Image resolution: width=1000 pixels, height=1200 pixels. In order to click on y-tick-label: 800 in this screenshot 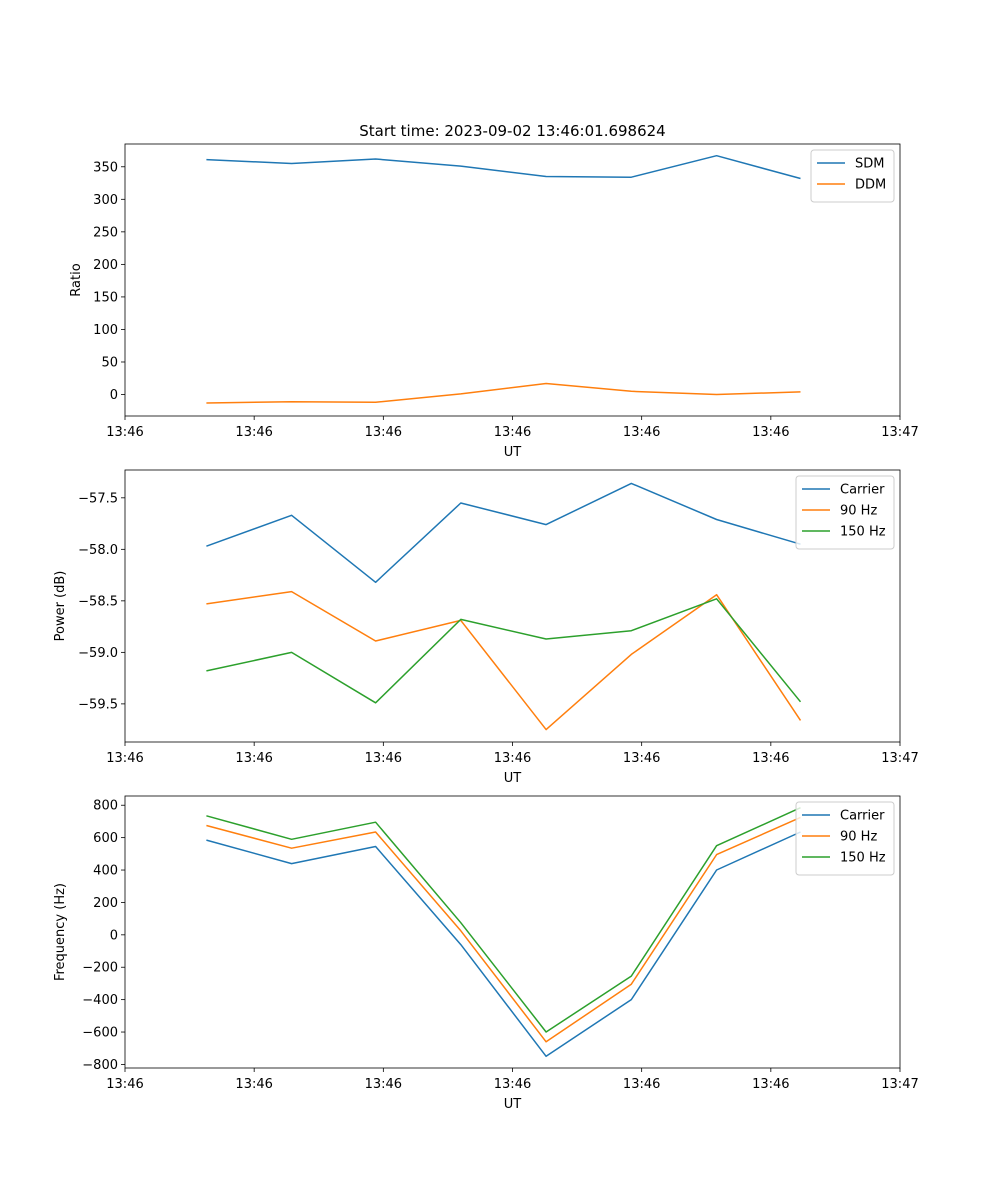, I will do `click(105, 806)`.